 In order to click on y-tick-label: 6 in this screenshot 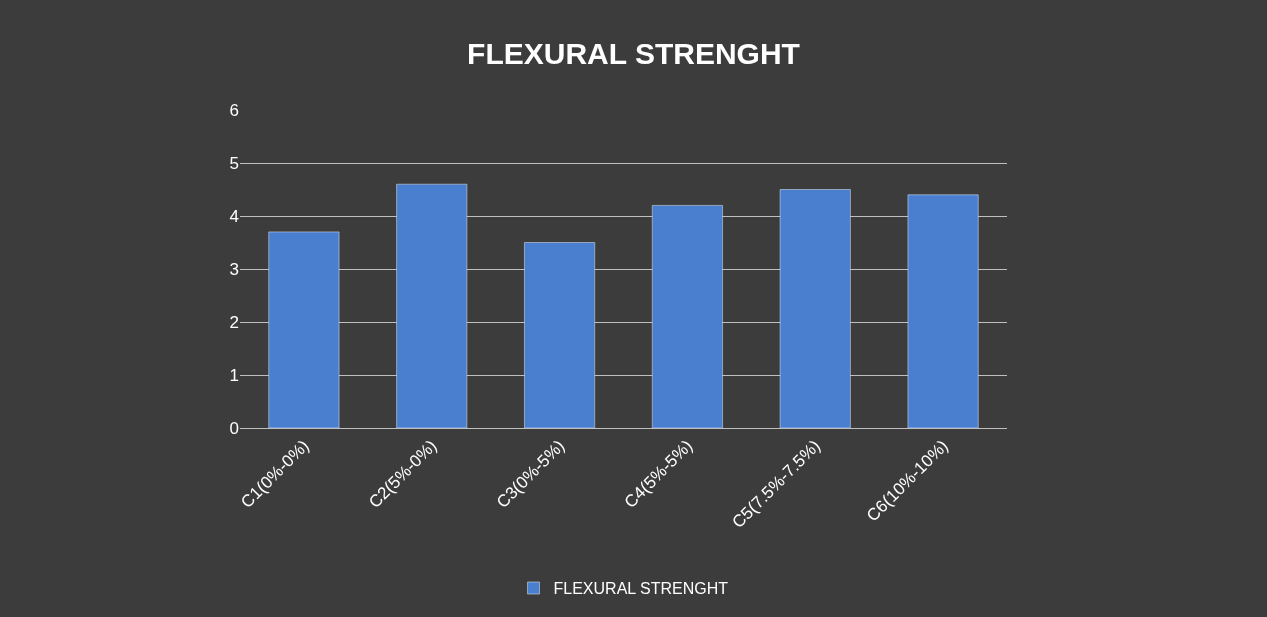, I will do `click(234, 110)`.